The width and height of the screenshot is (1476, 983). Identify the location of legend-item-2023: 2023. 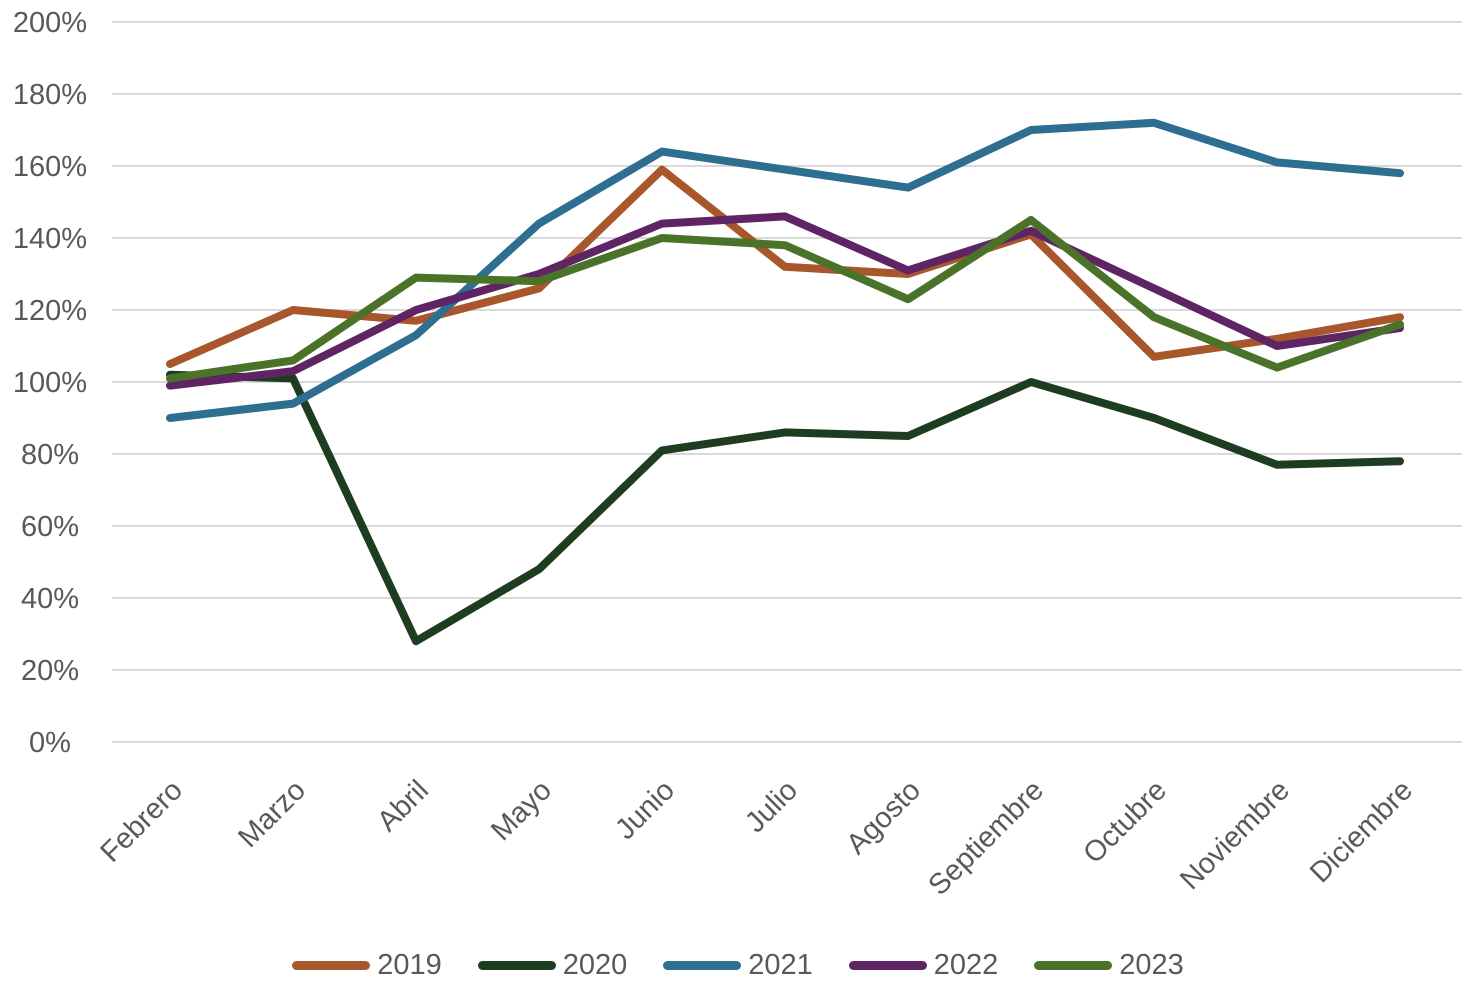
(1109, 964).